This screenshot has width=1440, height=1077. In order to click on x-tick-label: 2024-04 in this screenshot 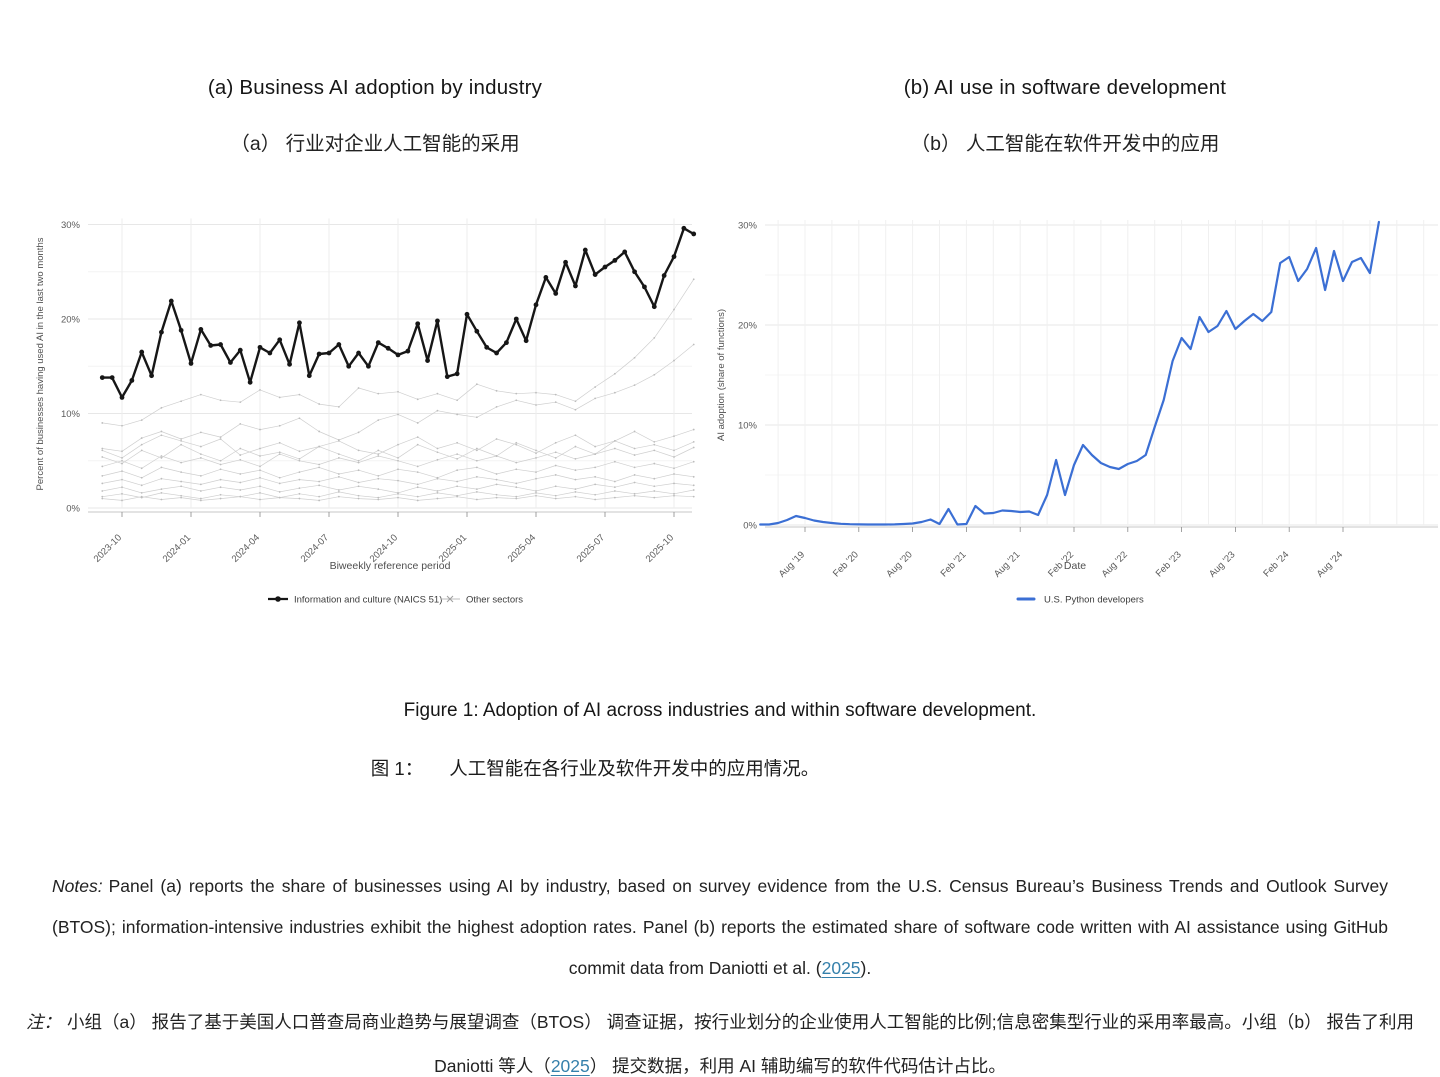, I will do `click(246, 548)`.